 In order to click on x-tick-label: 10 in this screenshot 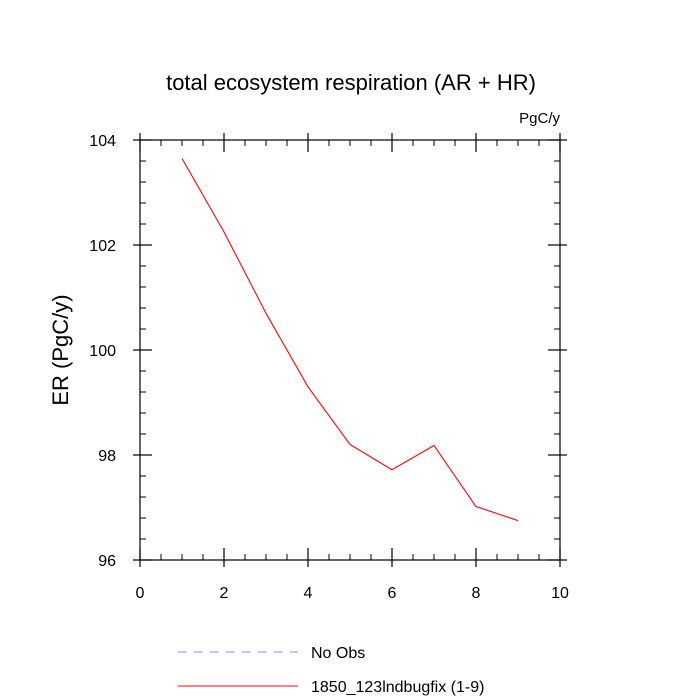, I will do `click(560, 593)`.